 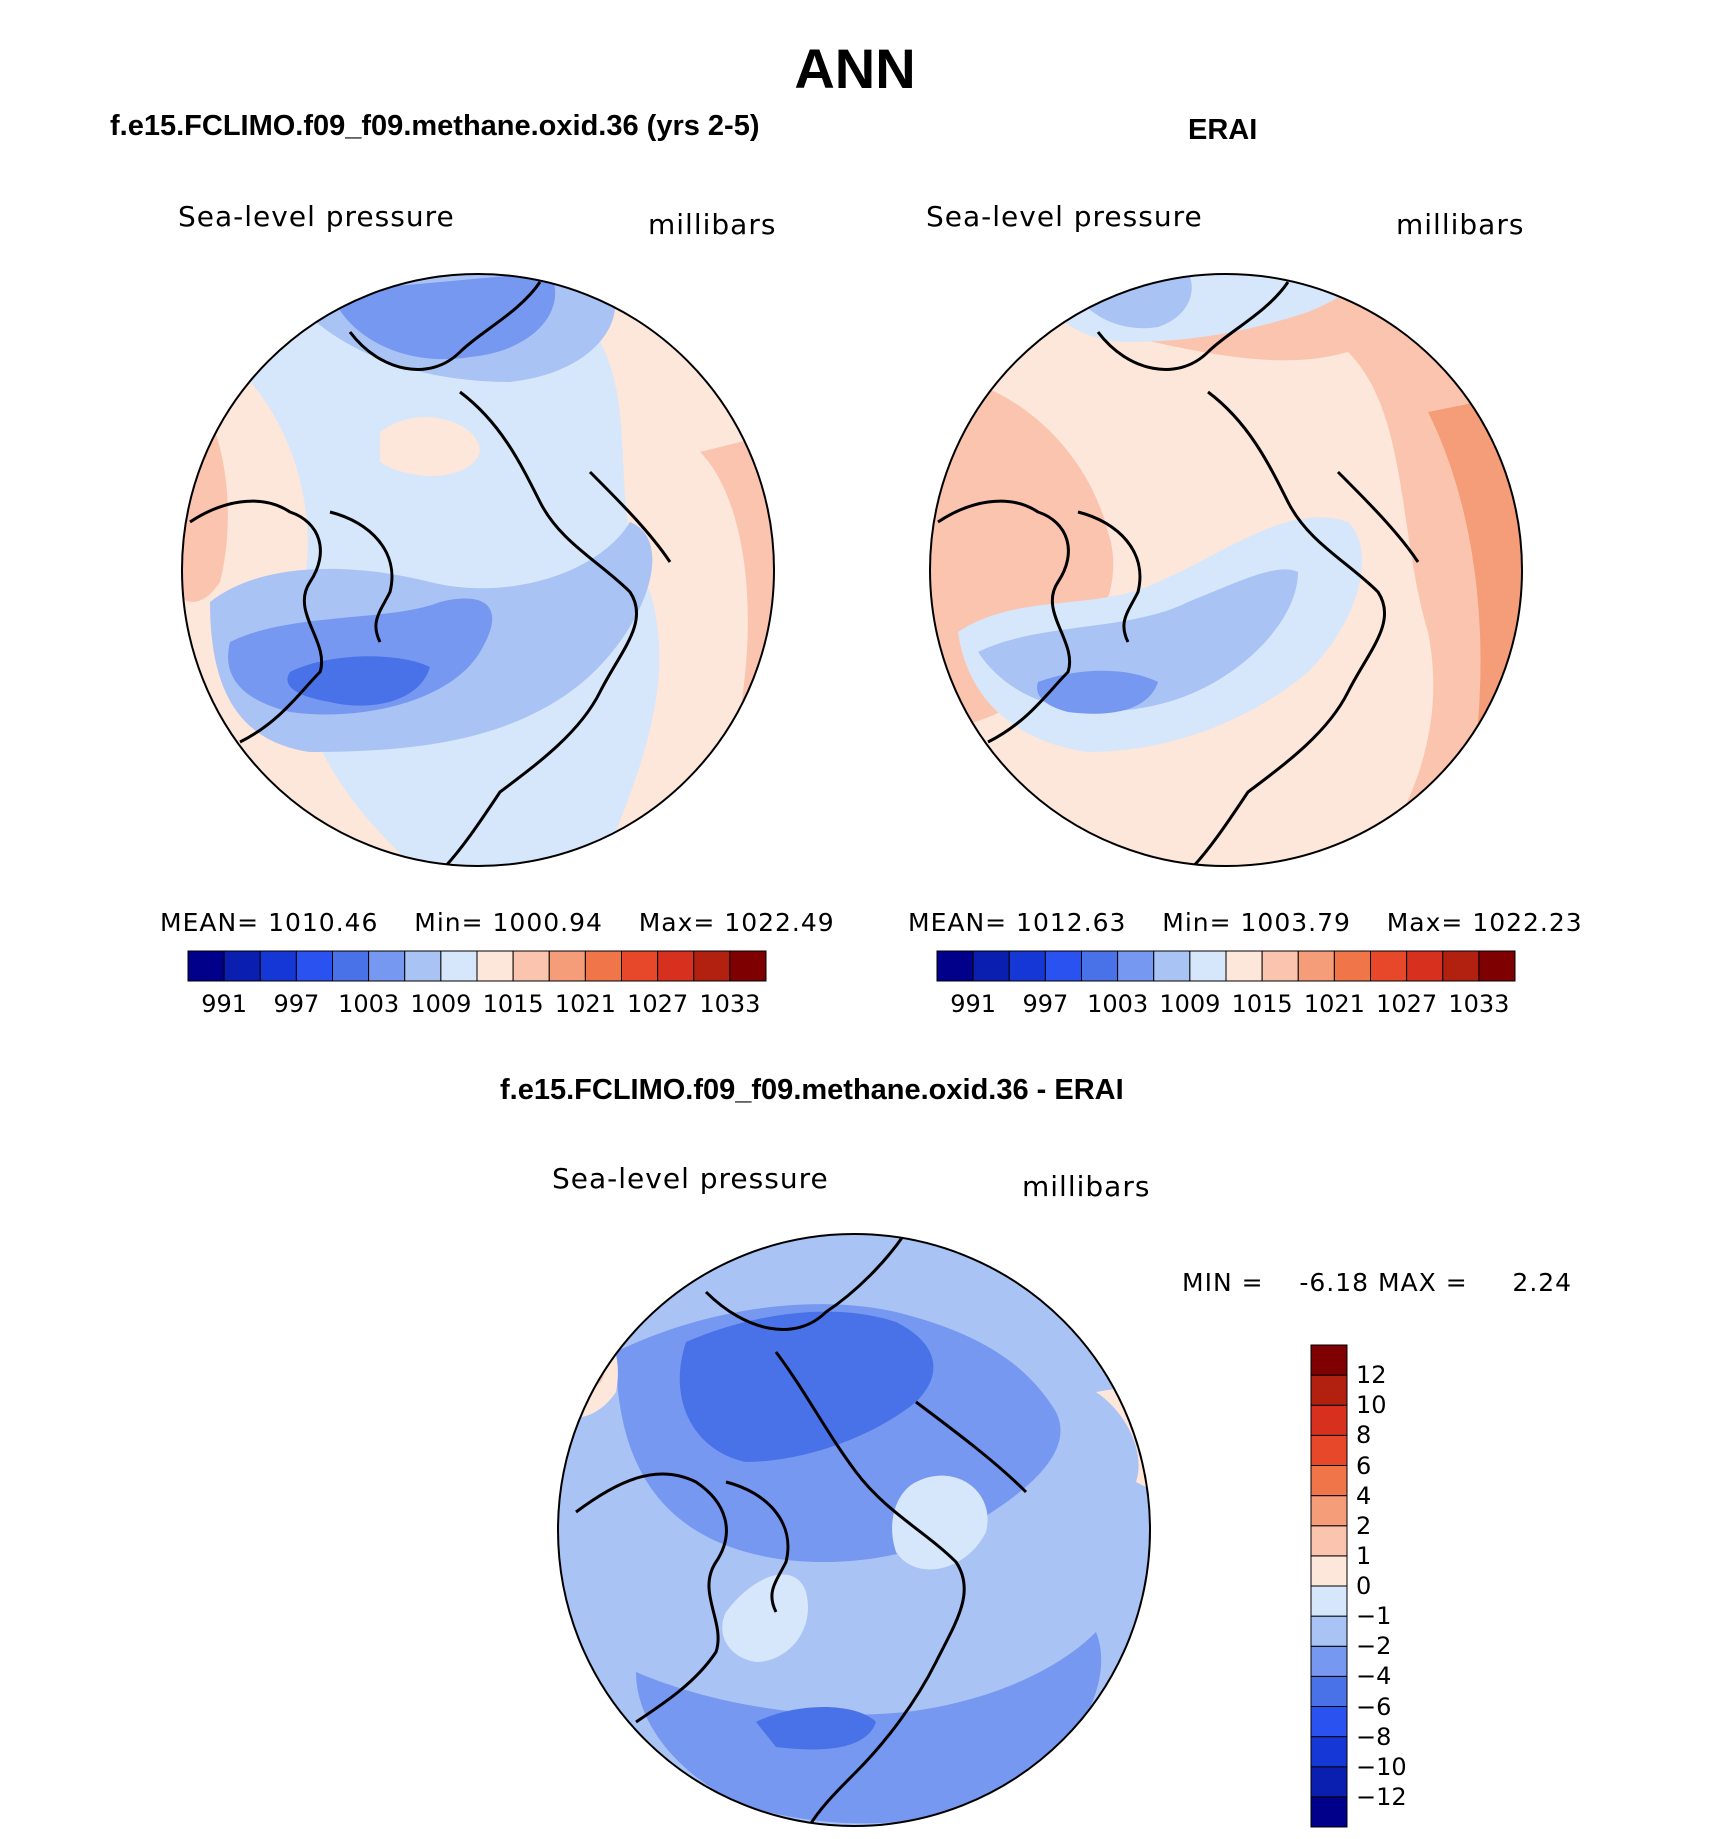 I want to click on model-min-value: 1000.94, so click(x=547, y=922).